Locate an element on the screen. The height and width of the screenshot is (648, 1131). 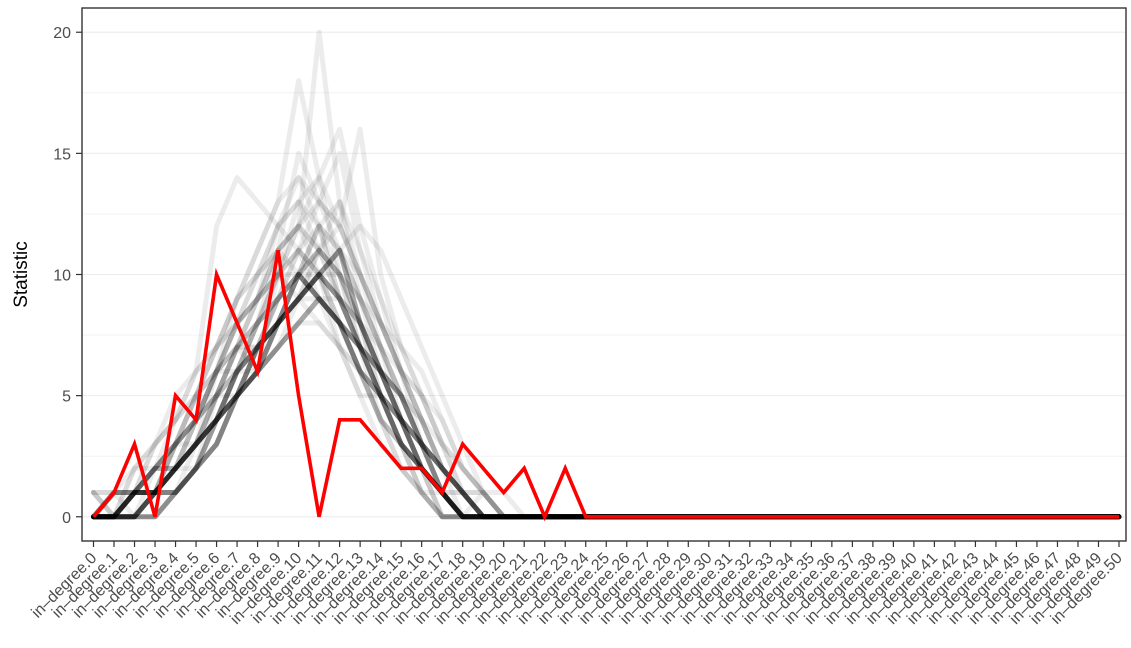
y-tick-label-15: 15 is located at coordinates (62, 154).